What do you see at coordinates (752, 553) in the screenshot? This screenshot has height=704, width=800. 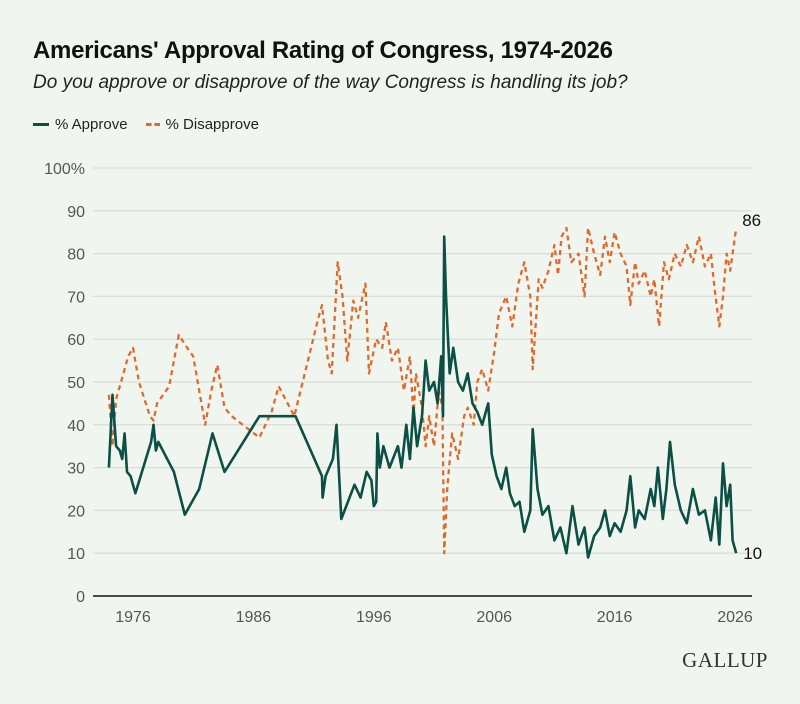 I see `end-label-approve: 10` at bounding box center [752, 553].